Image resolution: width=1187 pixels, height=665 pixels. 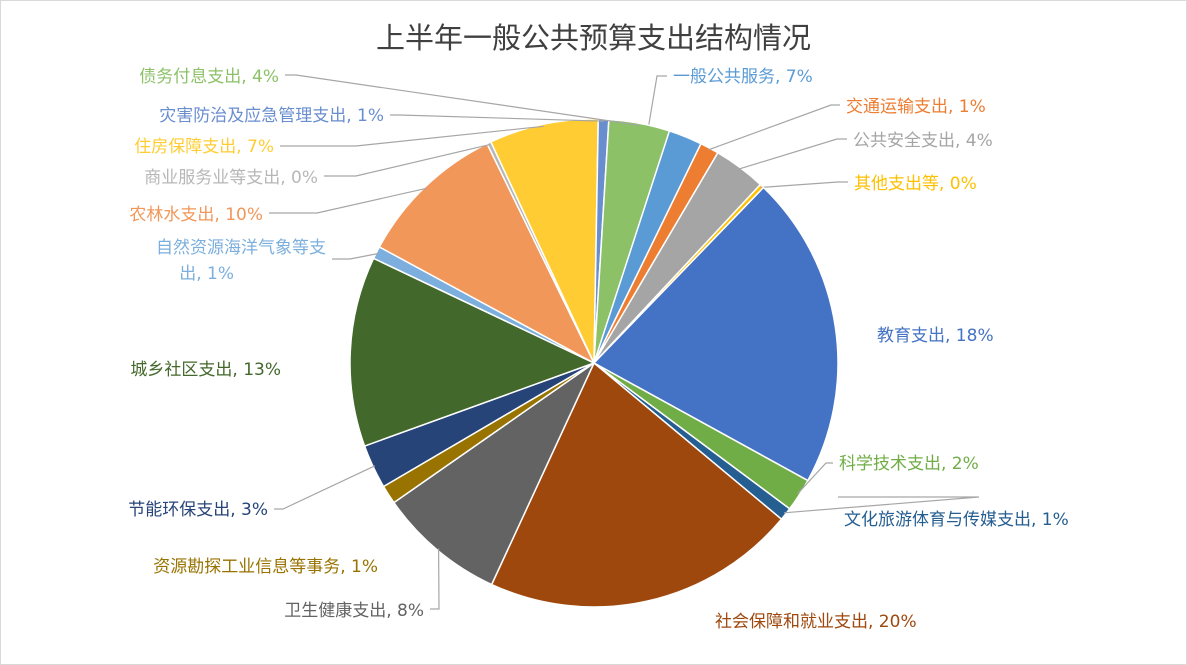 I want to click on slice-label: 文化旅游体育与传媒支出, 1%, so click(x=956, y=520).